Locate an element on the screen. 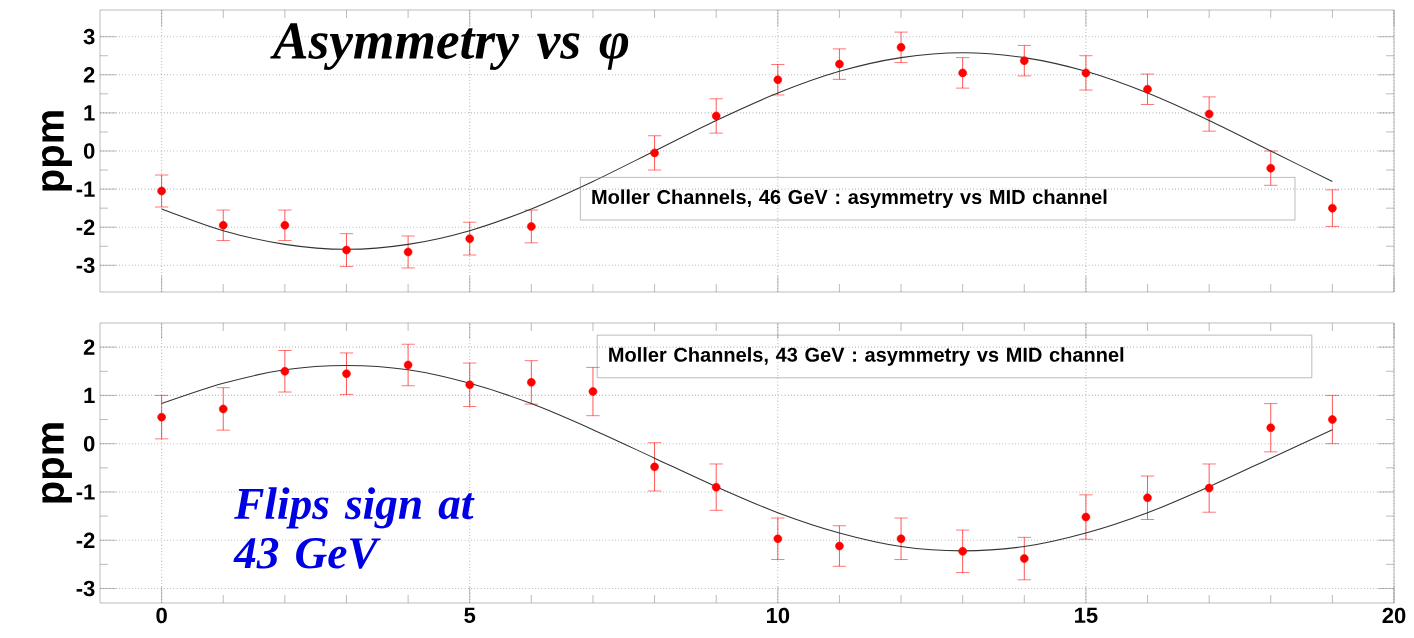  y-tick-label: 3 is located at coordinates (89, 36).